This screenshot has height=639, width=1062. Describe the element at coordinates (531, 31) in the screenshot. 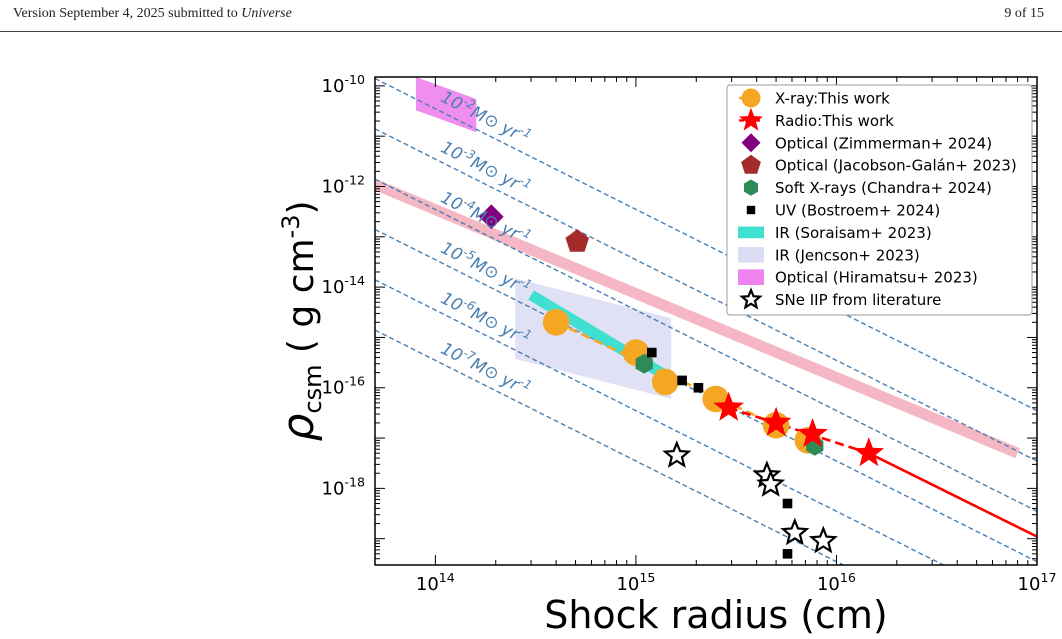

I see `header-rule` at that location.